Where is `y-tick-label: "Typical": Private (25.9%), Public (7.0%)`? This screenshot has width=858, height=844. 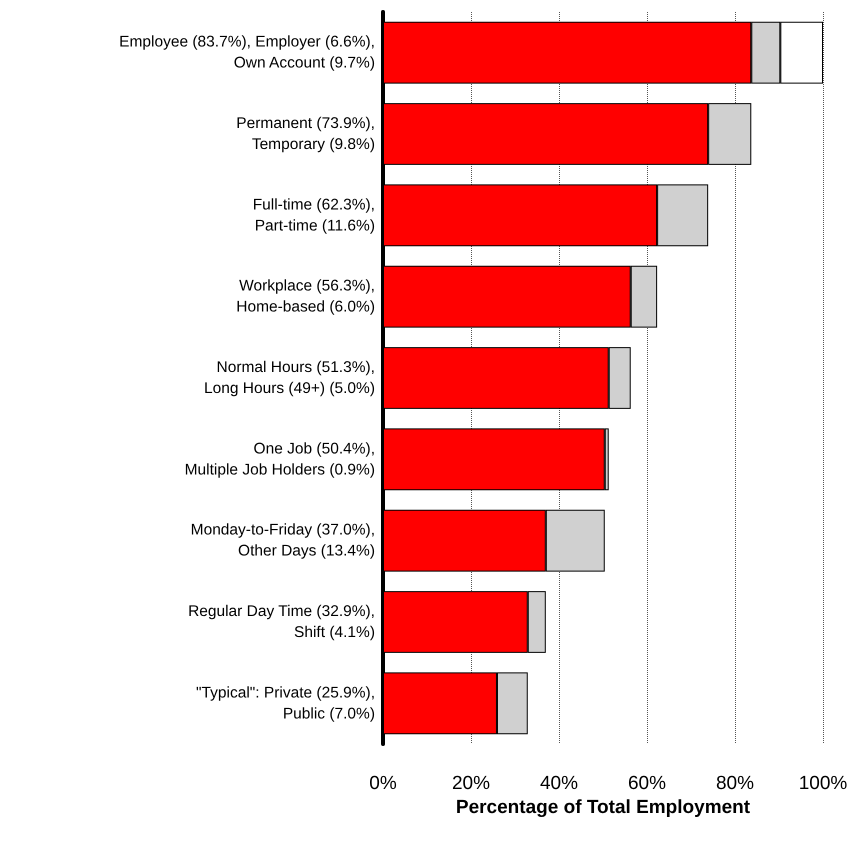
y-tick-label: "Typical": Private (25.9%), Public (7.0%) is located at coordinates (285, 703).